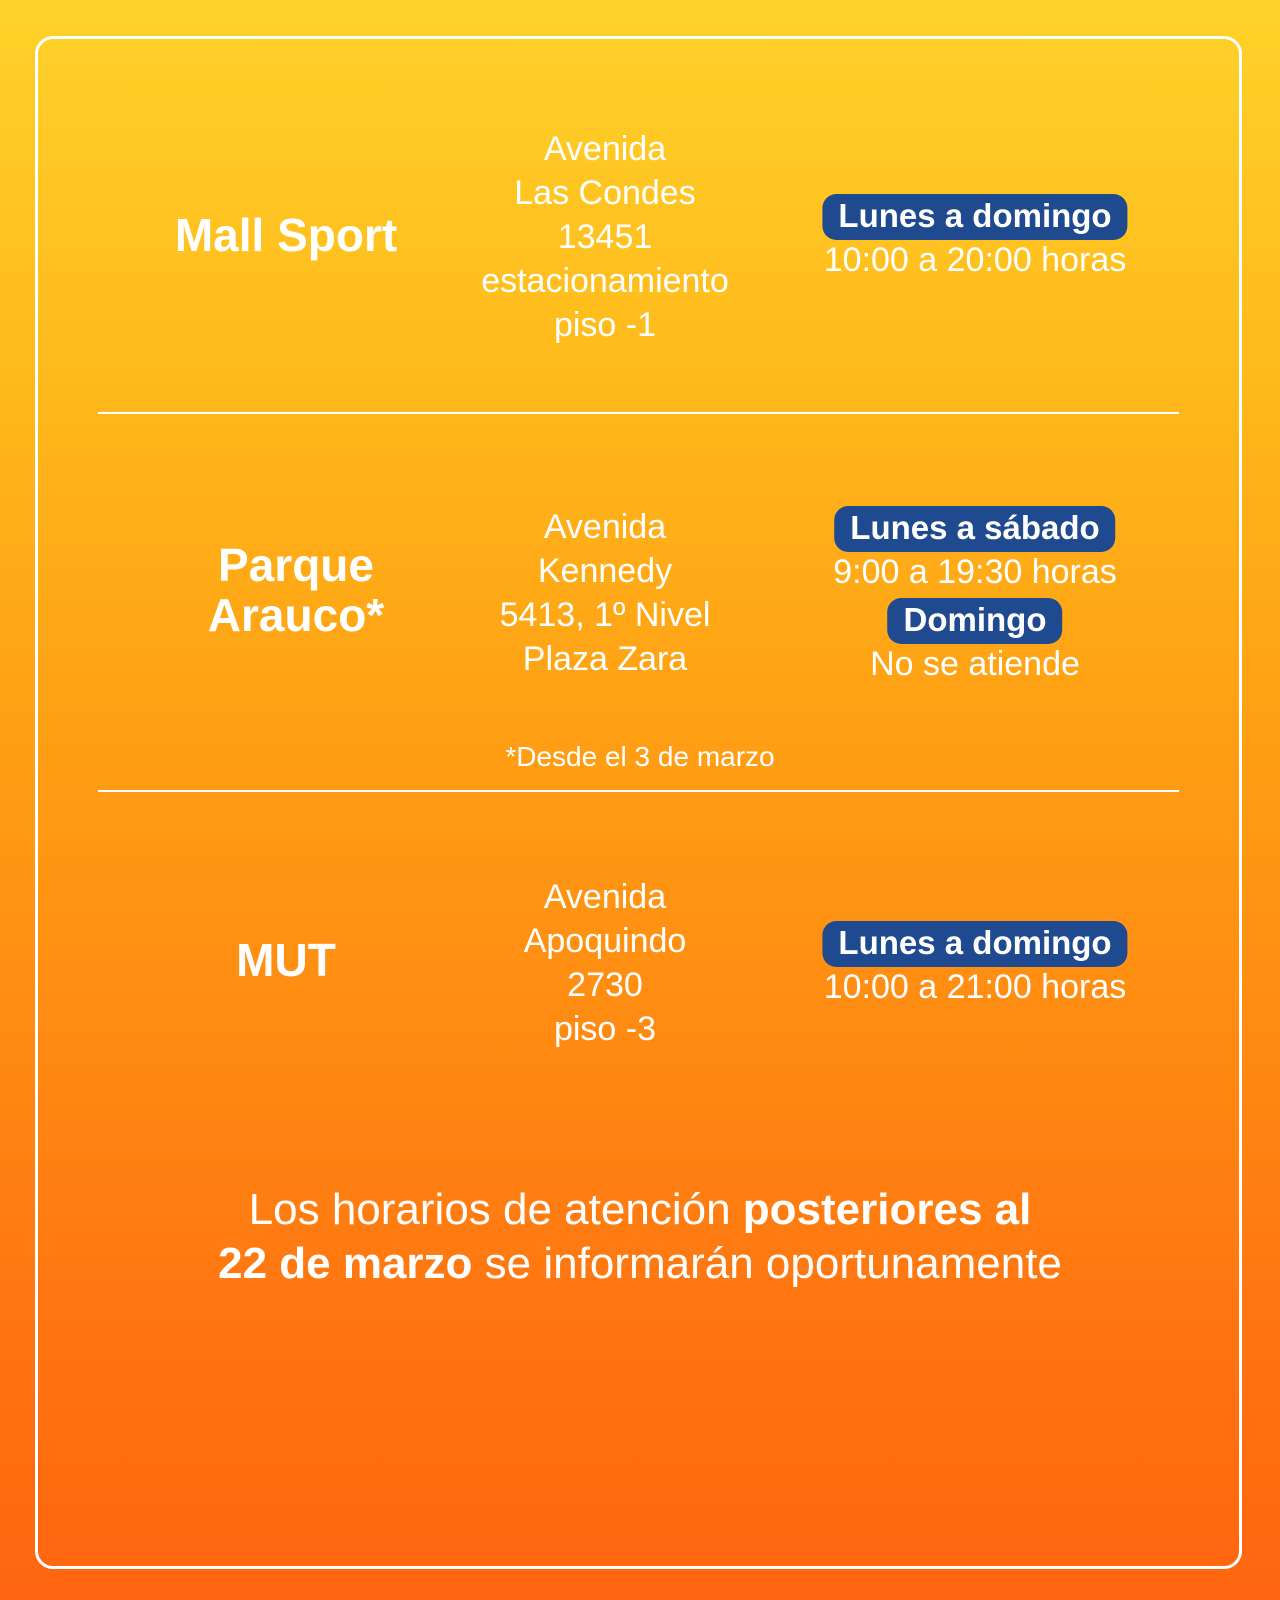 Image resolution: width=1280 pixels, height=1600 pixels. Describe the element at coordinates (605, 281) in the screenshot. I see `address-line: estacionamiento` at that location.